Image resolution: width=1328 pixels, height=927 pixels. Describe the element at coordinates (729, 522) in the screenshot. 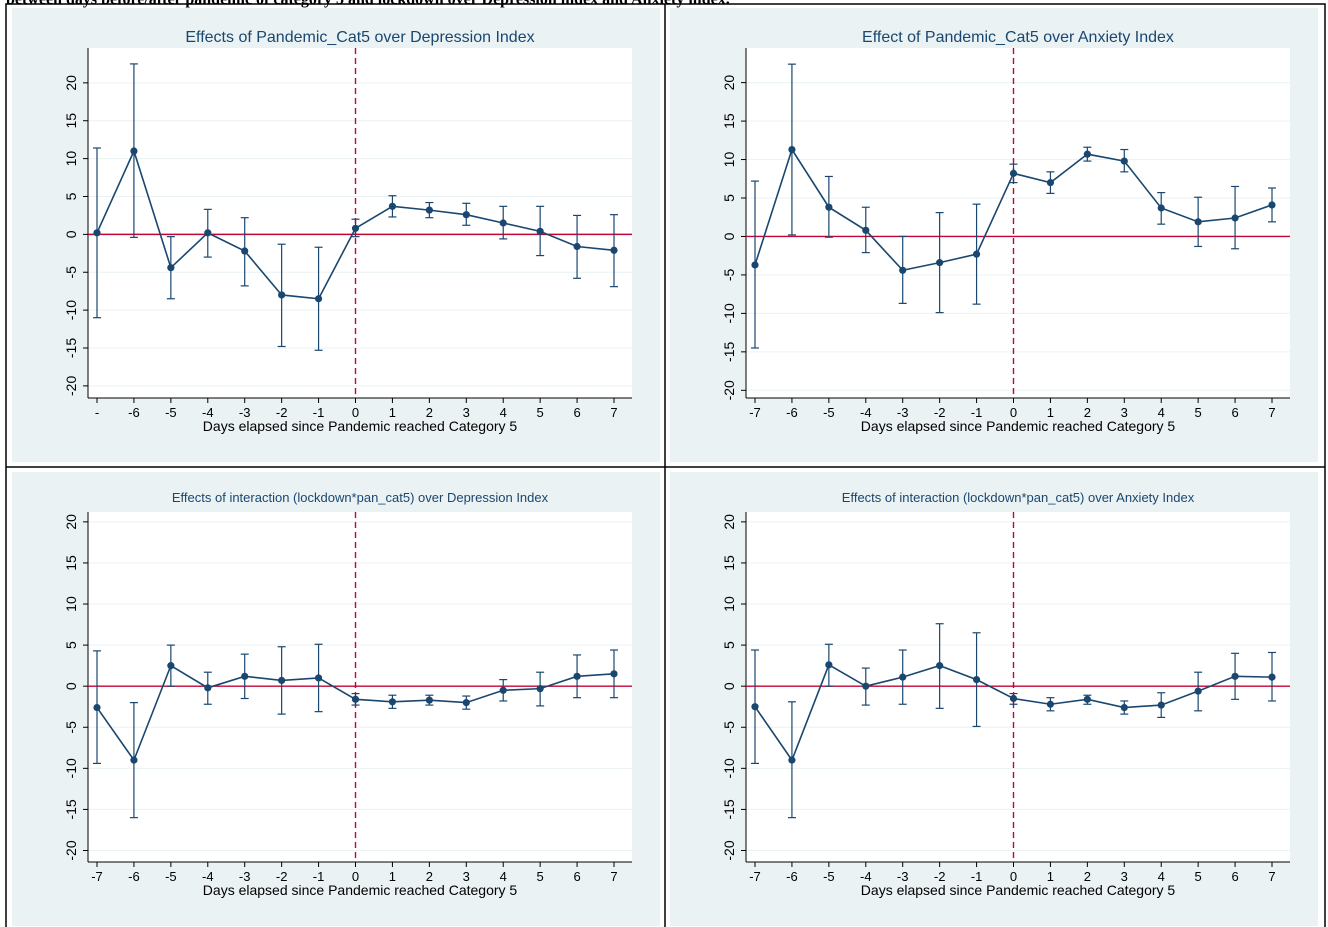

I see `y-tick-label: 20` at that location.